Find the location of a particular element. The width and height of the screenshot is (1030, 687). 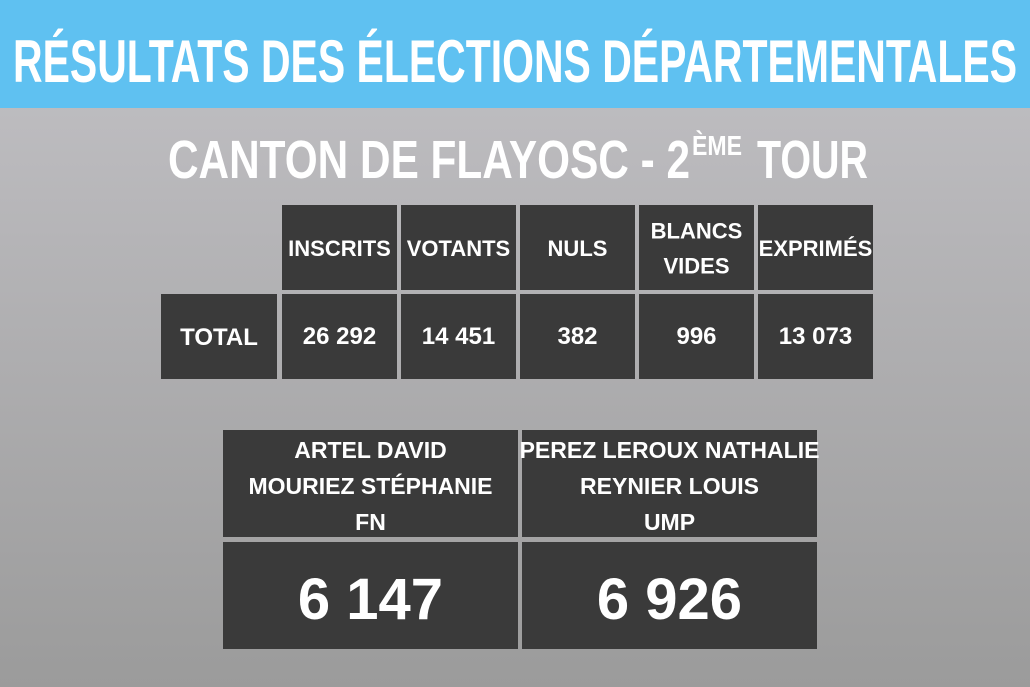

table-value: 13 073 is located at coordinates (815, 336).